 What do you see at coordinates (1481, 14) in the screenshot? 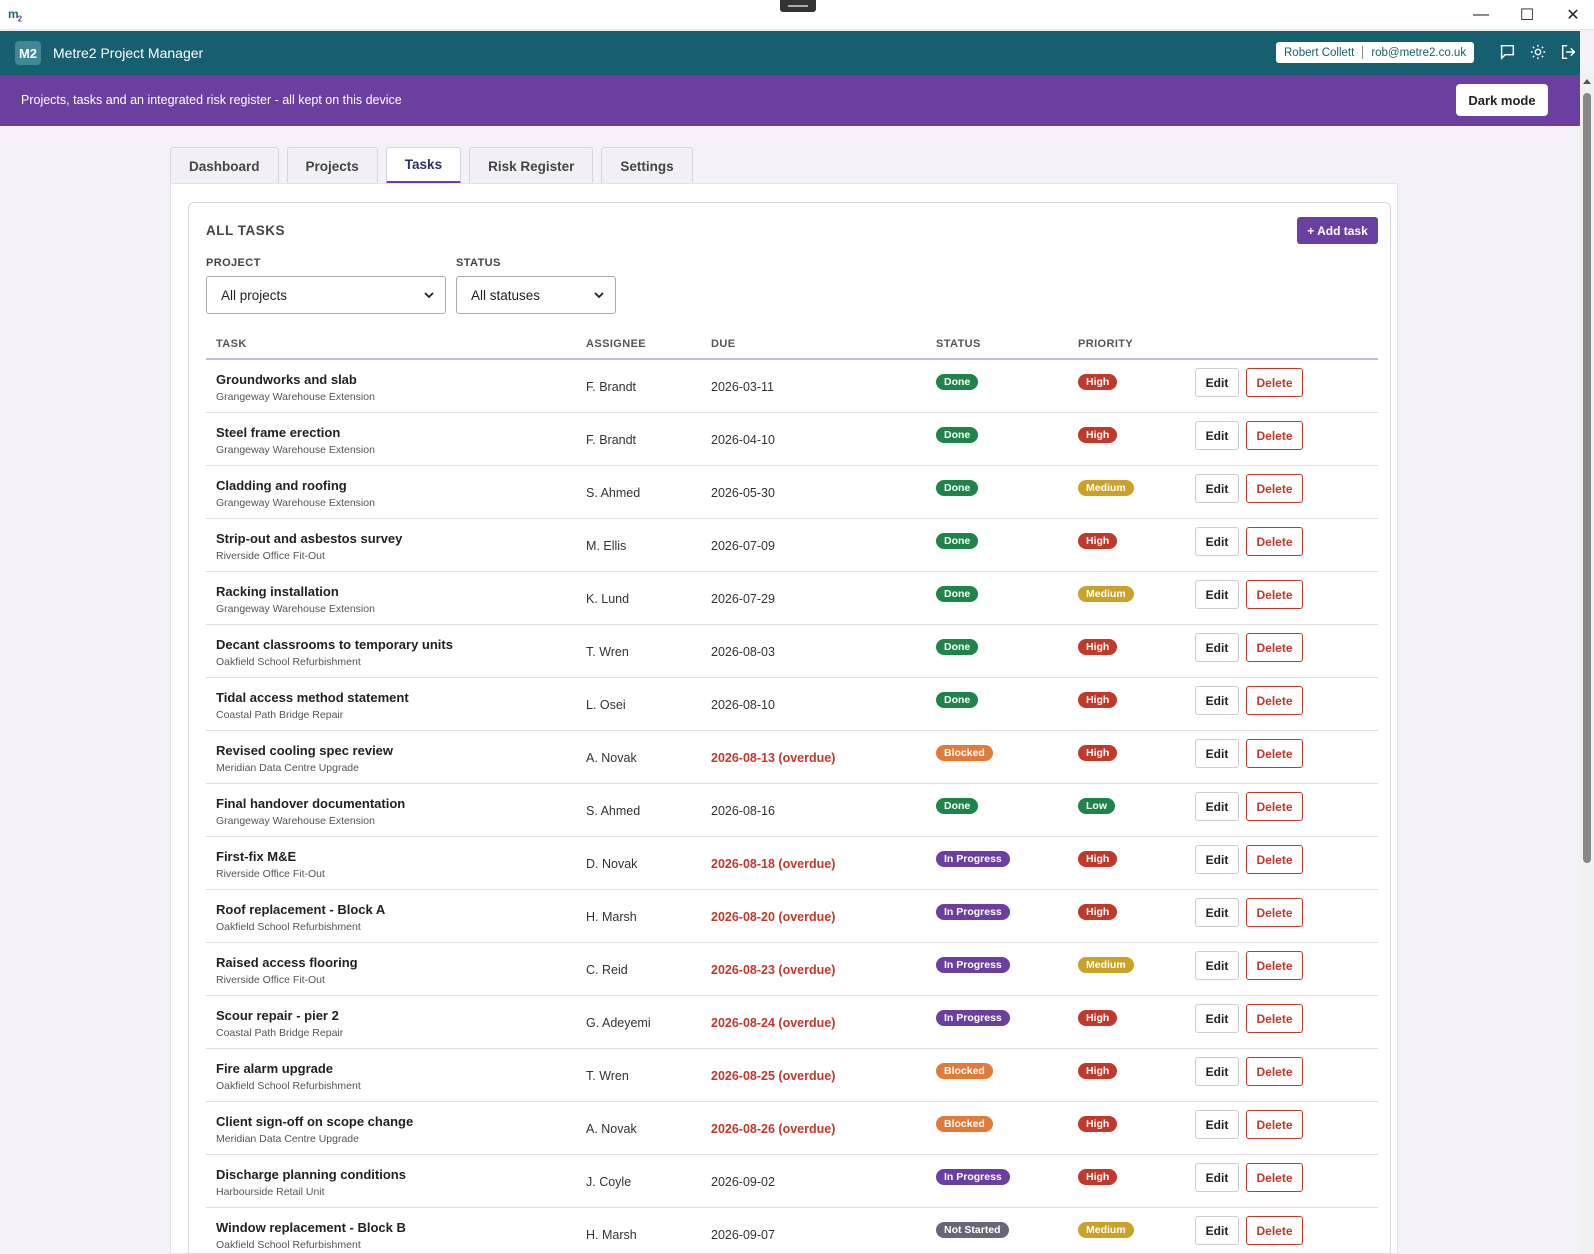
I see `minimize-icon: —` at bounding box center [1481, 14].